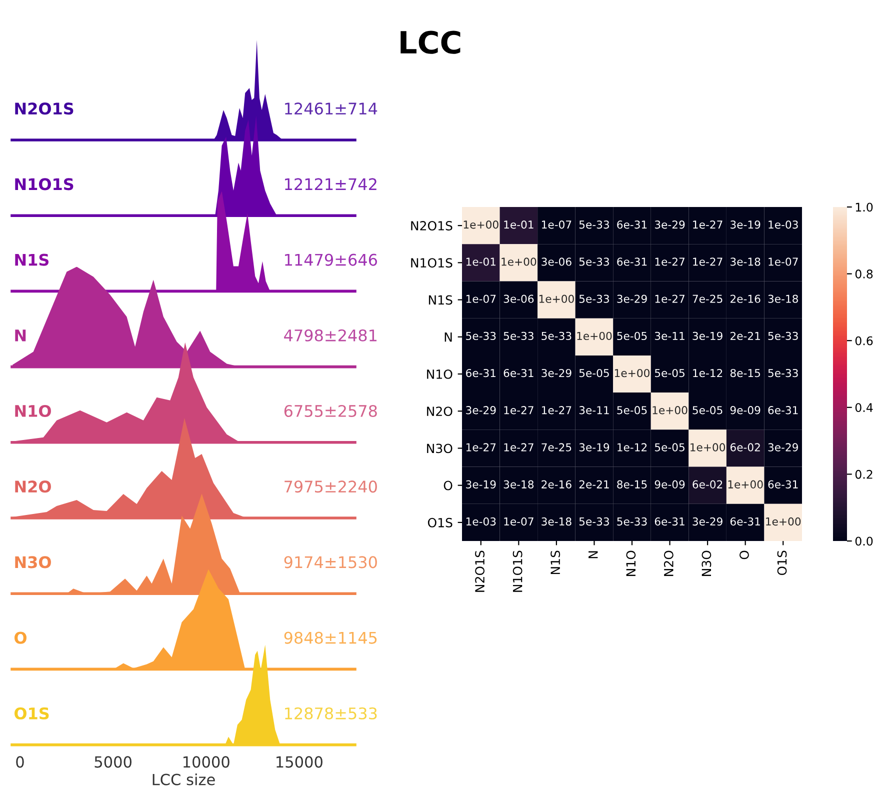 Image resolution: width=878 pixels, height=796 pixels. What do you see at coordinates (44, 108) in the screenshot?
I see `text: N2O1S` at bounding box center [44, 108].